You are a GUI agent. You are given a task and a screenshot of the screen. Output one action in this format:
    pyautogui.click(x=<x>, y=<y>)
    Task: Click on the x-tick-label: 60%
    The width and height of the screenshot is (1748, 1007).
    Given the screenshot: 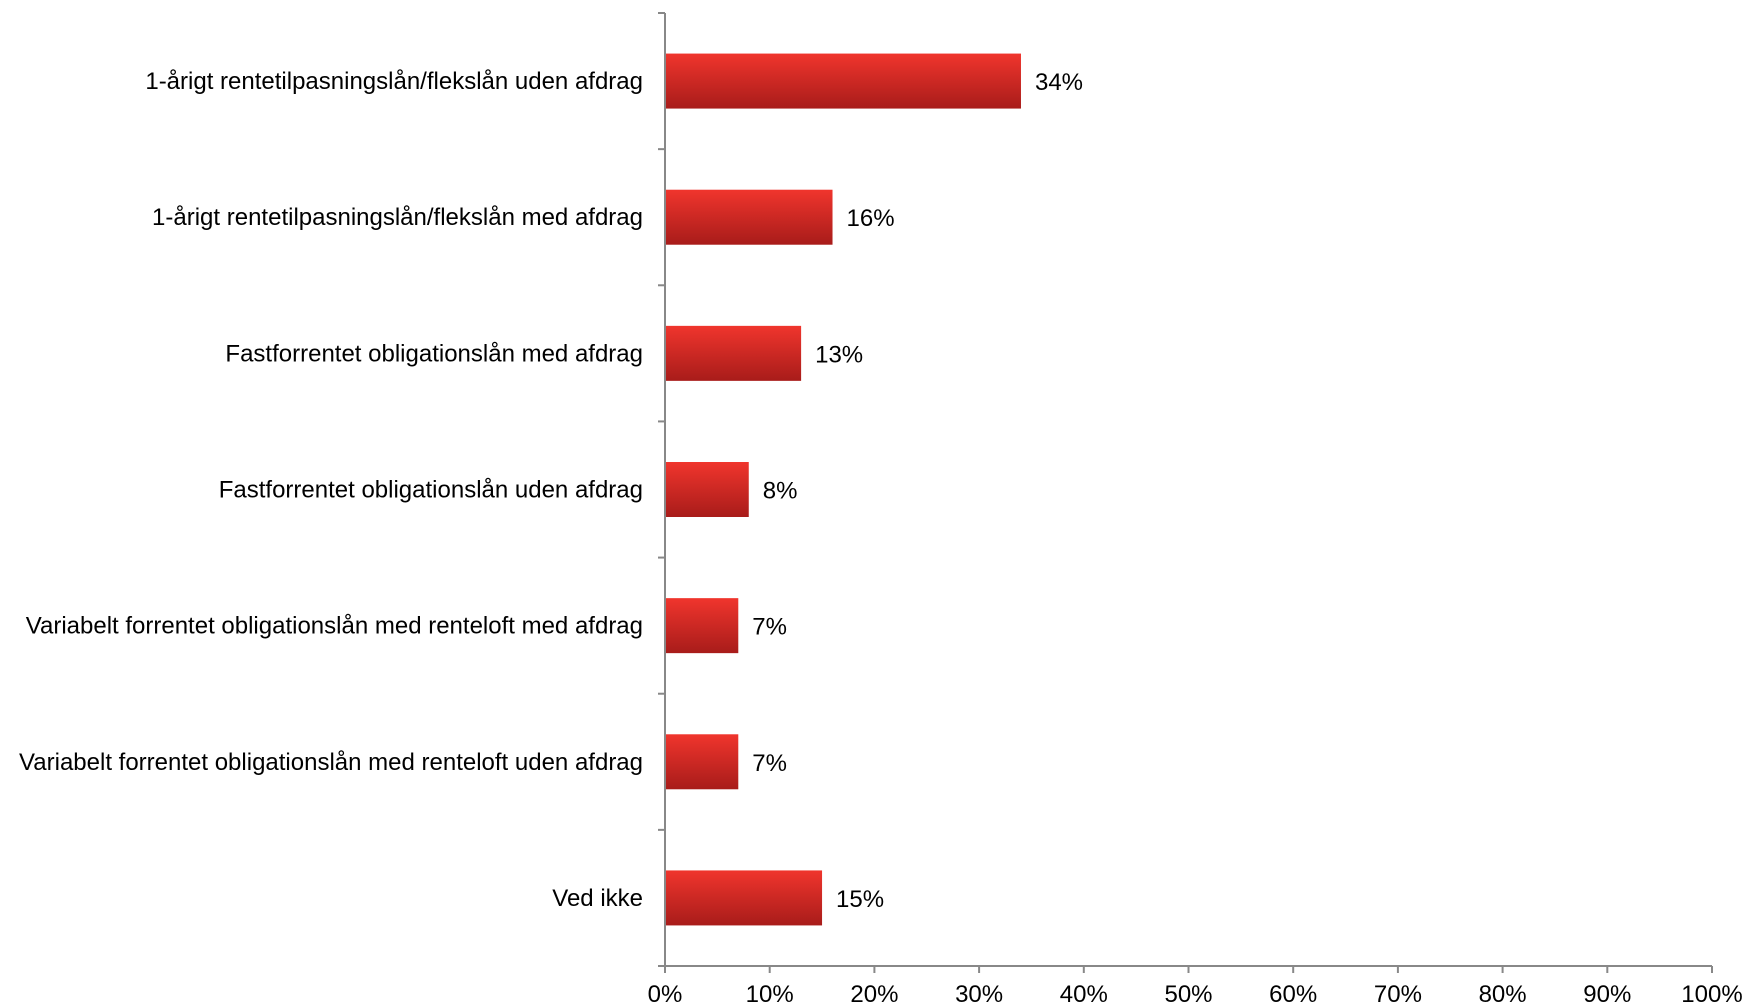 What is the action you would take?
    pyautogui.click(x=1293, y=994)
    